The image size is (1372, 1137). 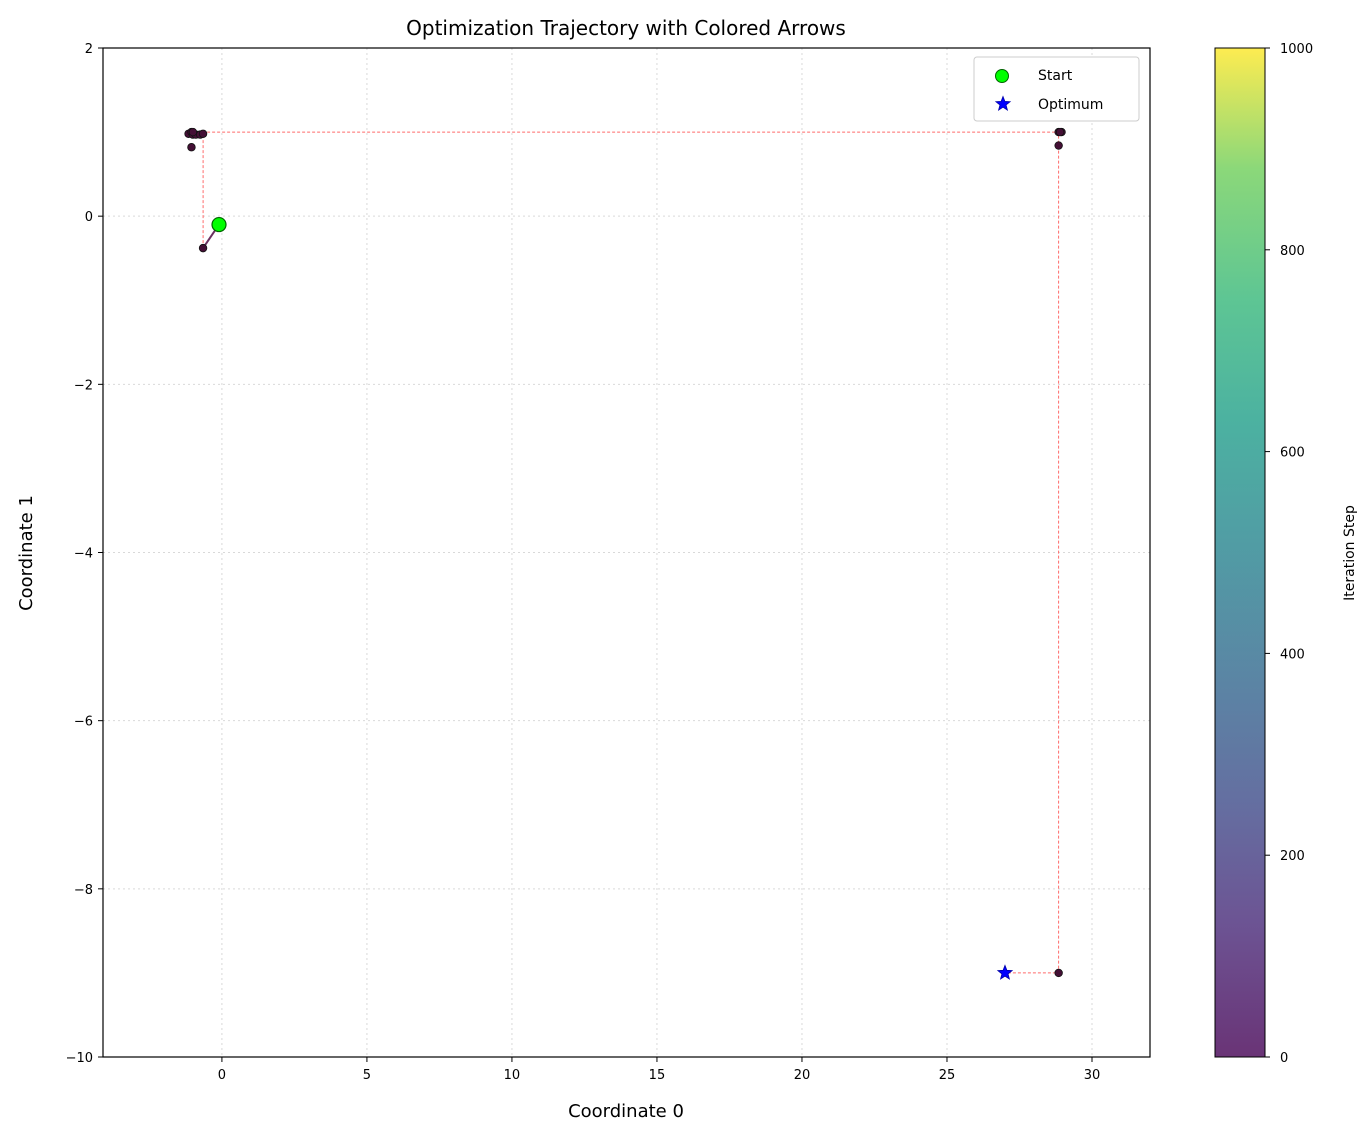 I want to click on colorbar-ticks: 0 200 400 600 800 1000, so click(x=1289, y=554).